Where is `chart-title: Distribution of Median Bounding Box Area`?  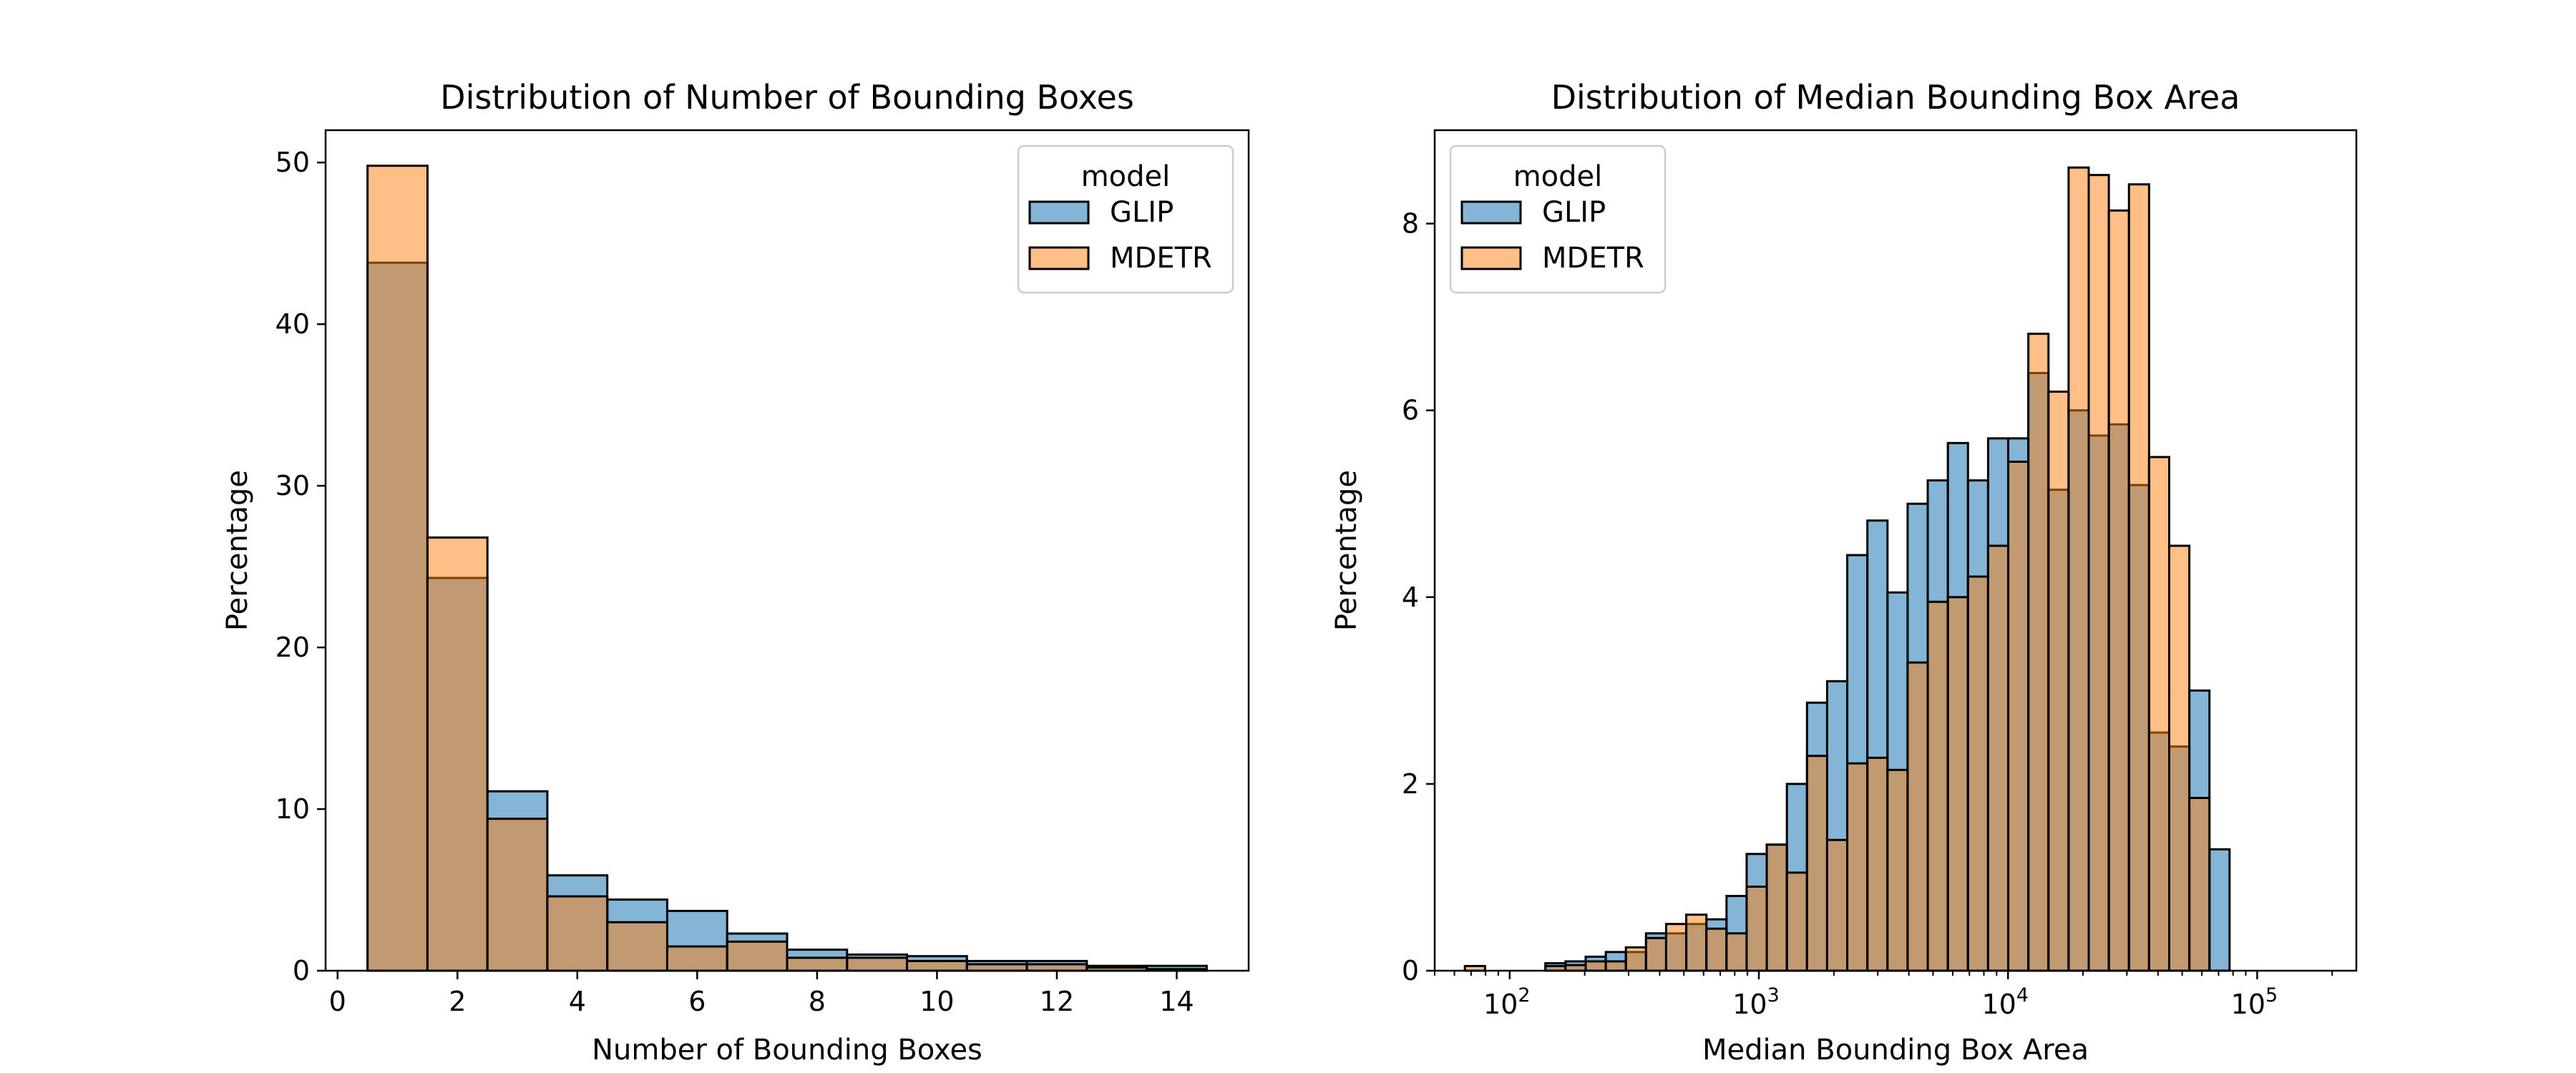
chart-title: Distribution of Median Bounding Box Area is located at coordinates (1895, 98).